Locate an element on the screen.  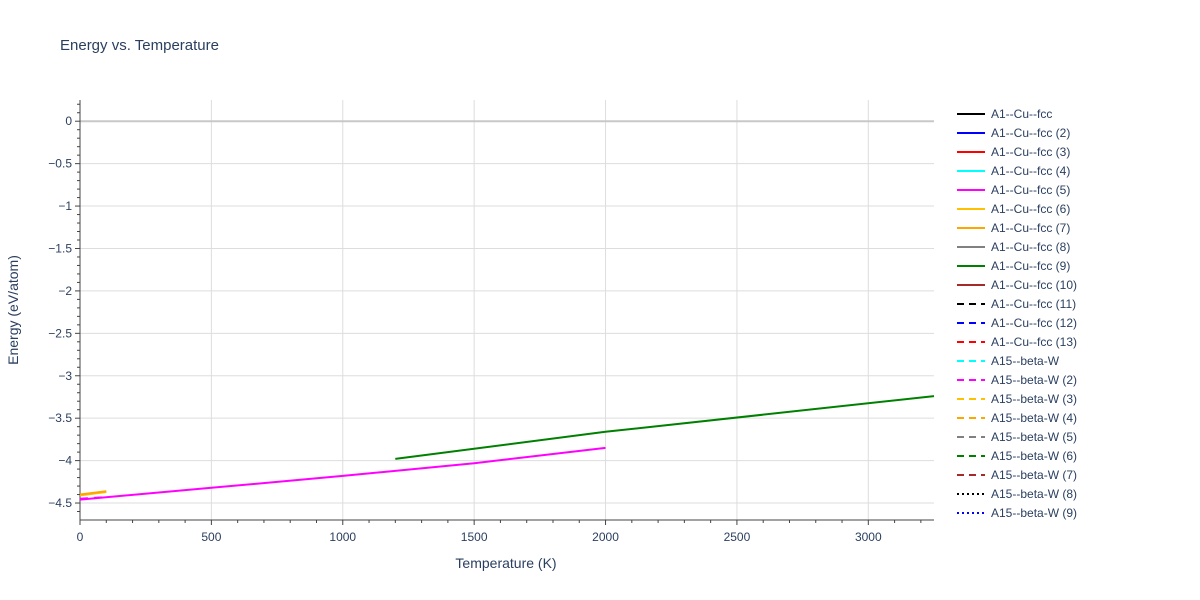
legend-item: A1--Cu--fcc (7) is located at coordinates (1013, 228).